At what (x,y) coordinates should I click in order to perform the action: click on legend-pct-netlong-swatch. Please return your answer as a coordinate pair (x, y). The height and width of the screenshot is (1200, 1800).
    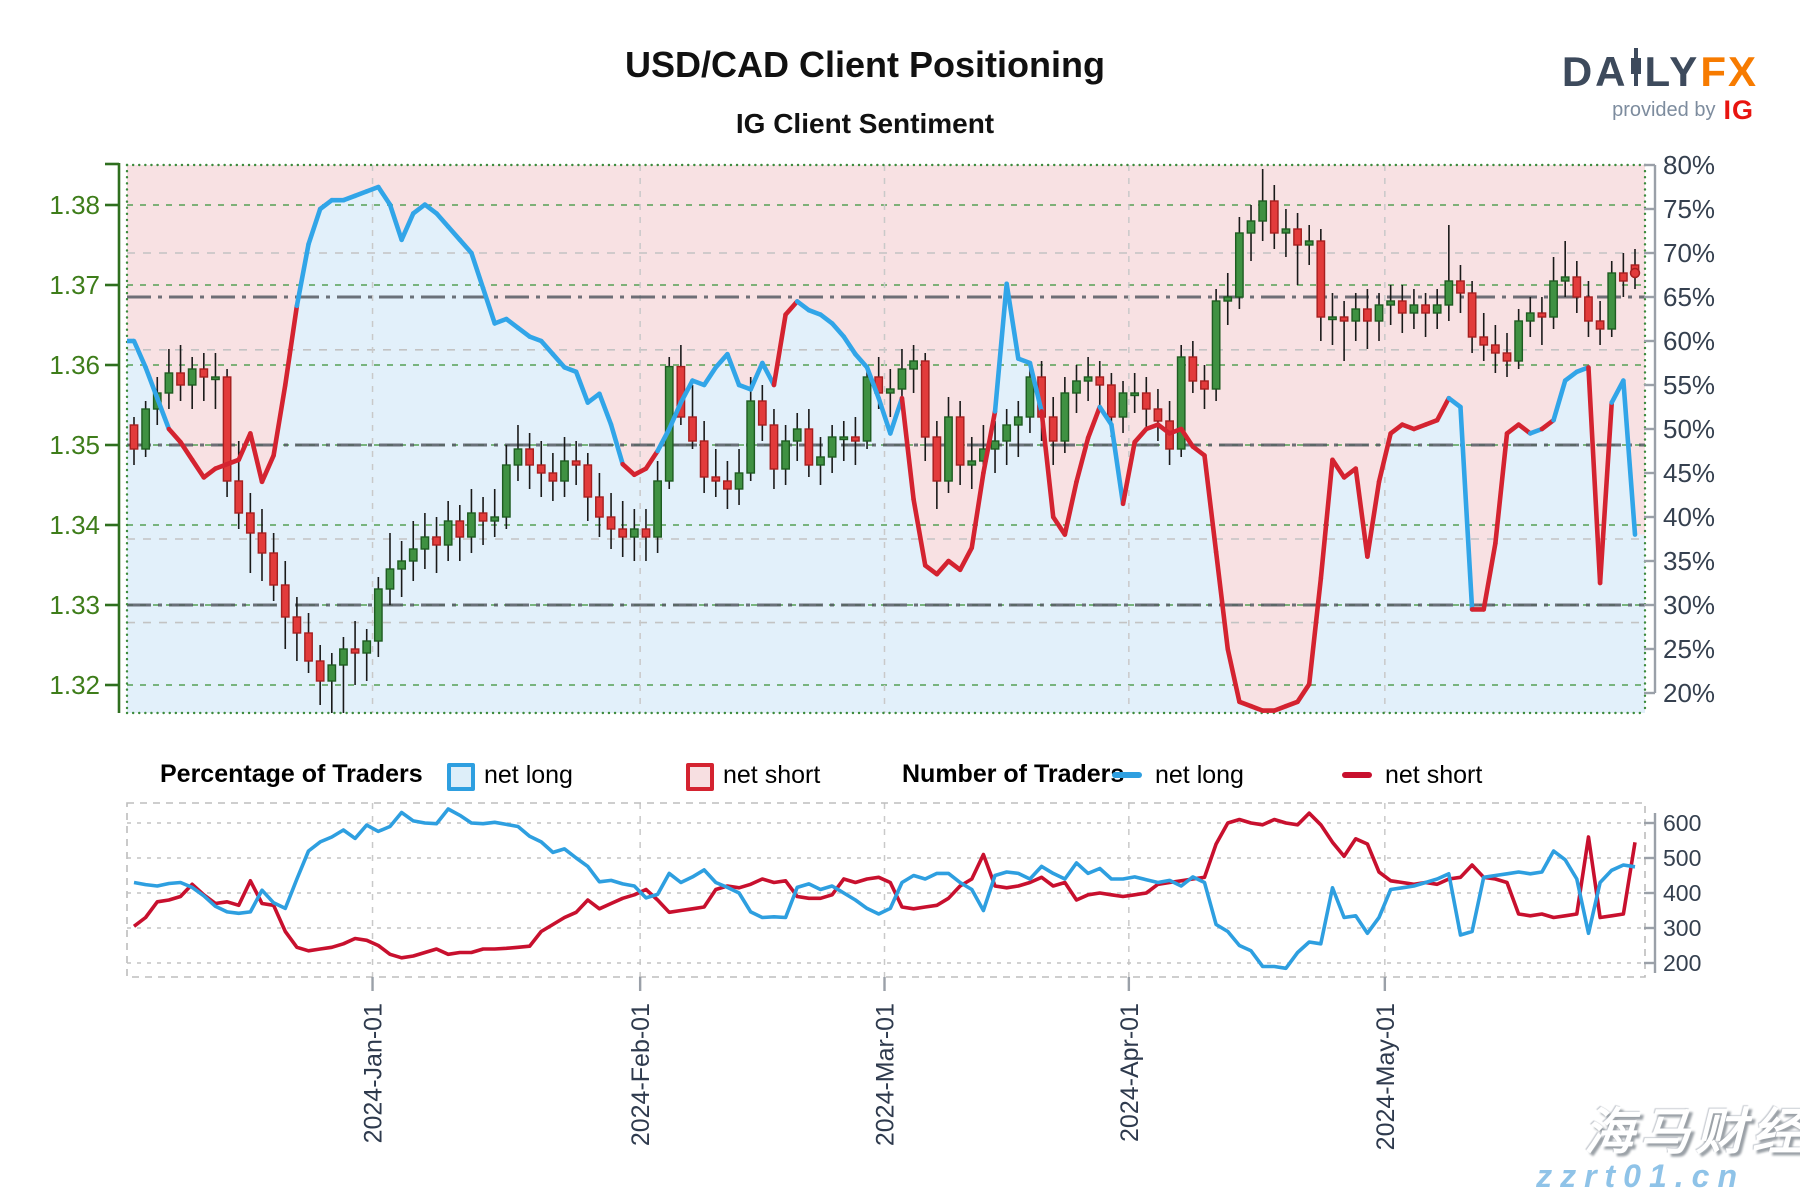
    Looking at the image, I should click on (461, 777).